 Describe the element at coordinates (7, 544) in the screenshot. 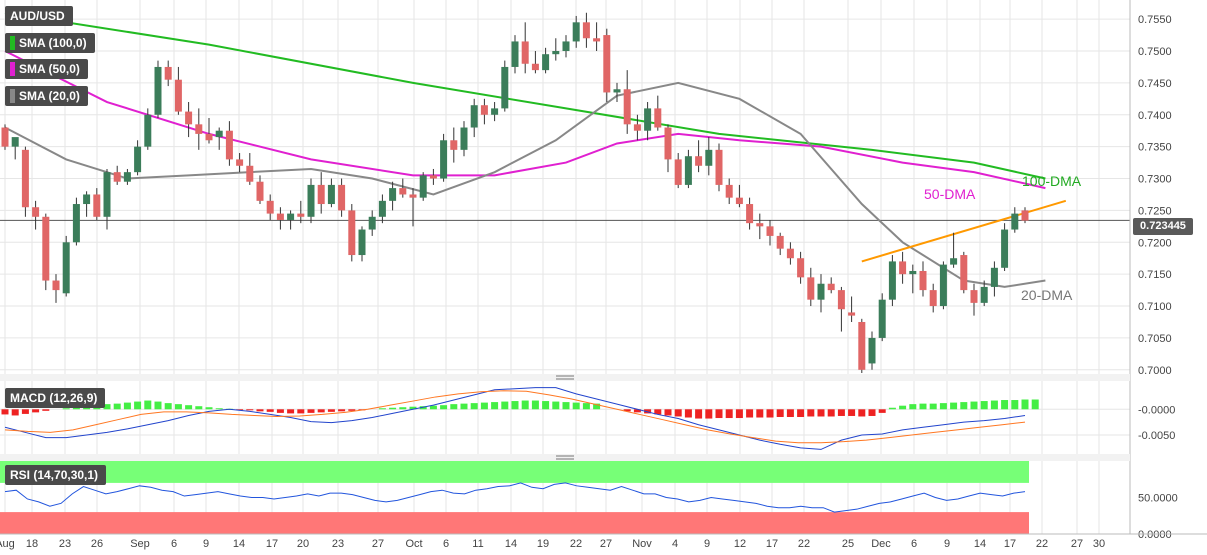

I see `x-tick-label: Aug` at that location.